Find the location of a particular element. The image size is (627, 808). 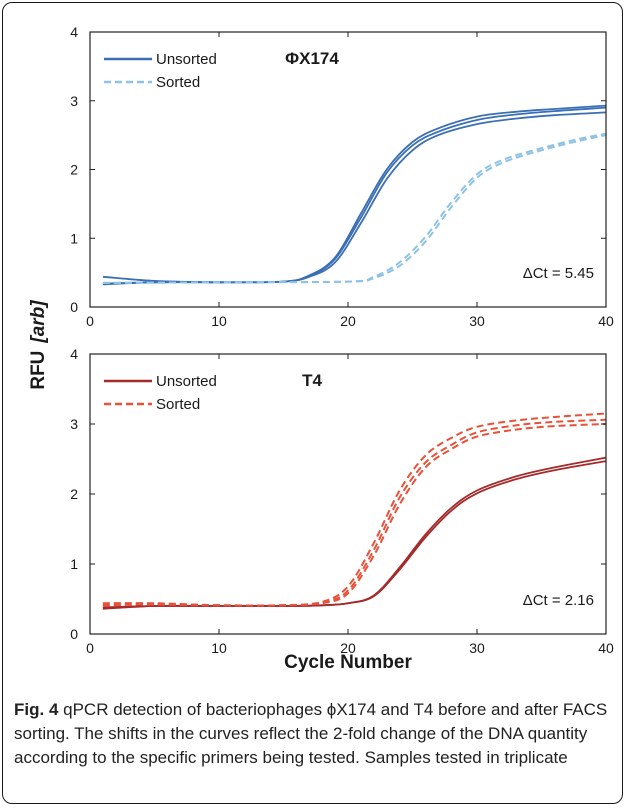

panel-title: T4 is located at coordinates (312, 380).